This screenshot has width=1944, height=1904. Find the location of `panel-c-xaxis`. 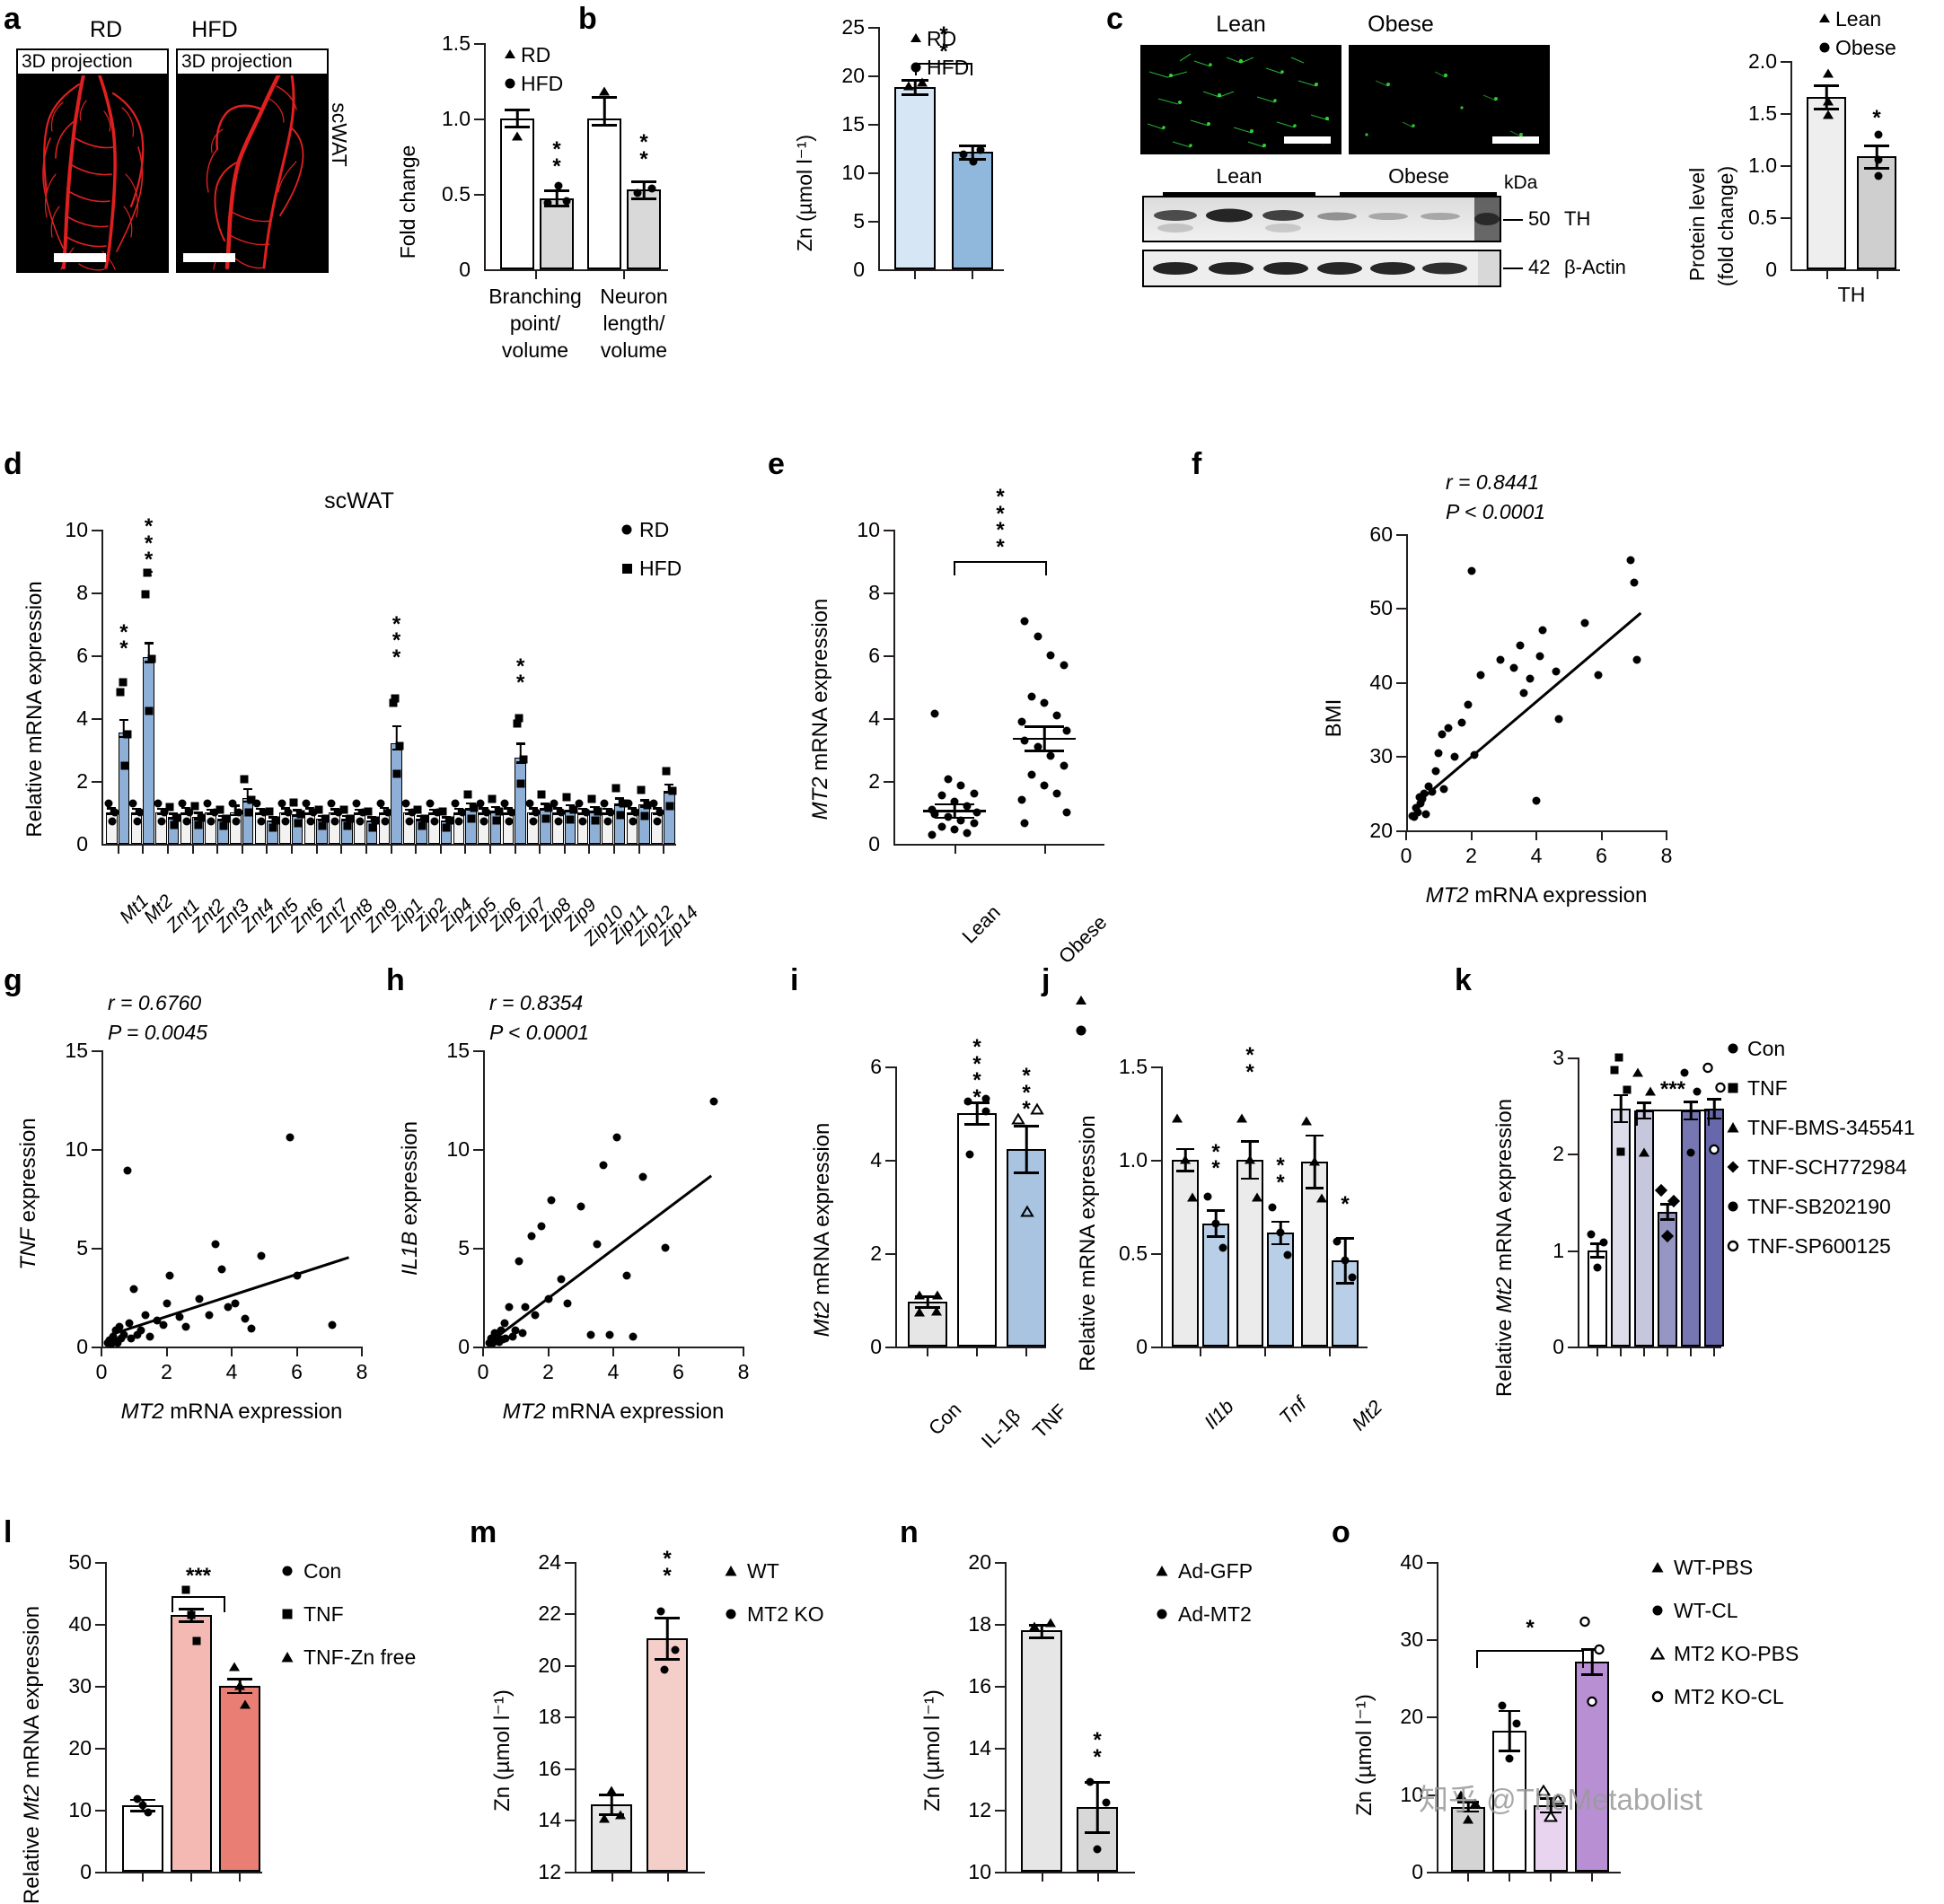

panel-c-xaxis is located at coordinates (1845, 270).